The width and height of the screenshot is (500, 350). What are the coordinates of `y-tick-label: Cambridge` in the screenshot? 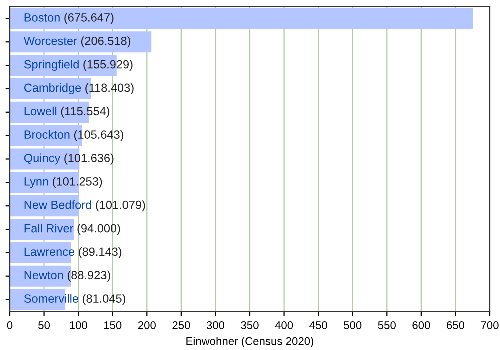 It's located at (53, 88).